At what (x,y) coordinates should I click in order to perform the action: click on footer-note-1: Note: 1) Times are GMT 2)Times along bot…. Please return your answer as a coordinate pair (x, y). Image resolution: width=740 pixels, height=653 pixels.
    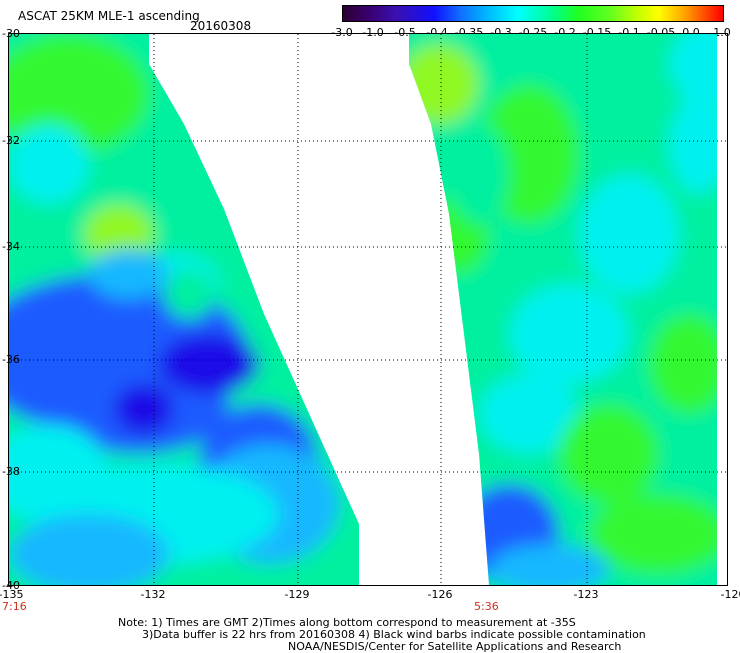
    Looking at the image, I should click on (347, 622).